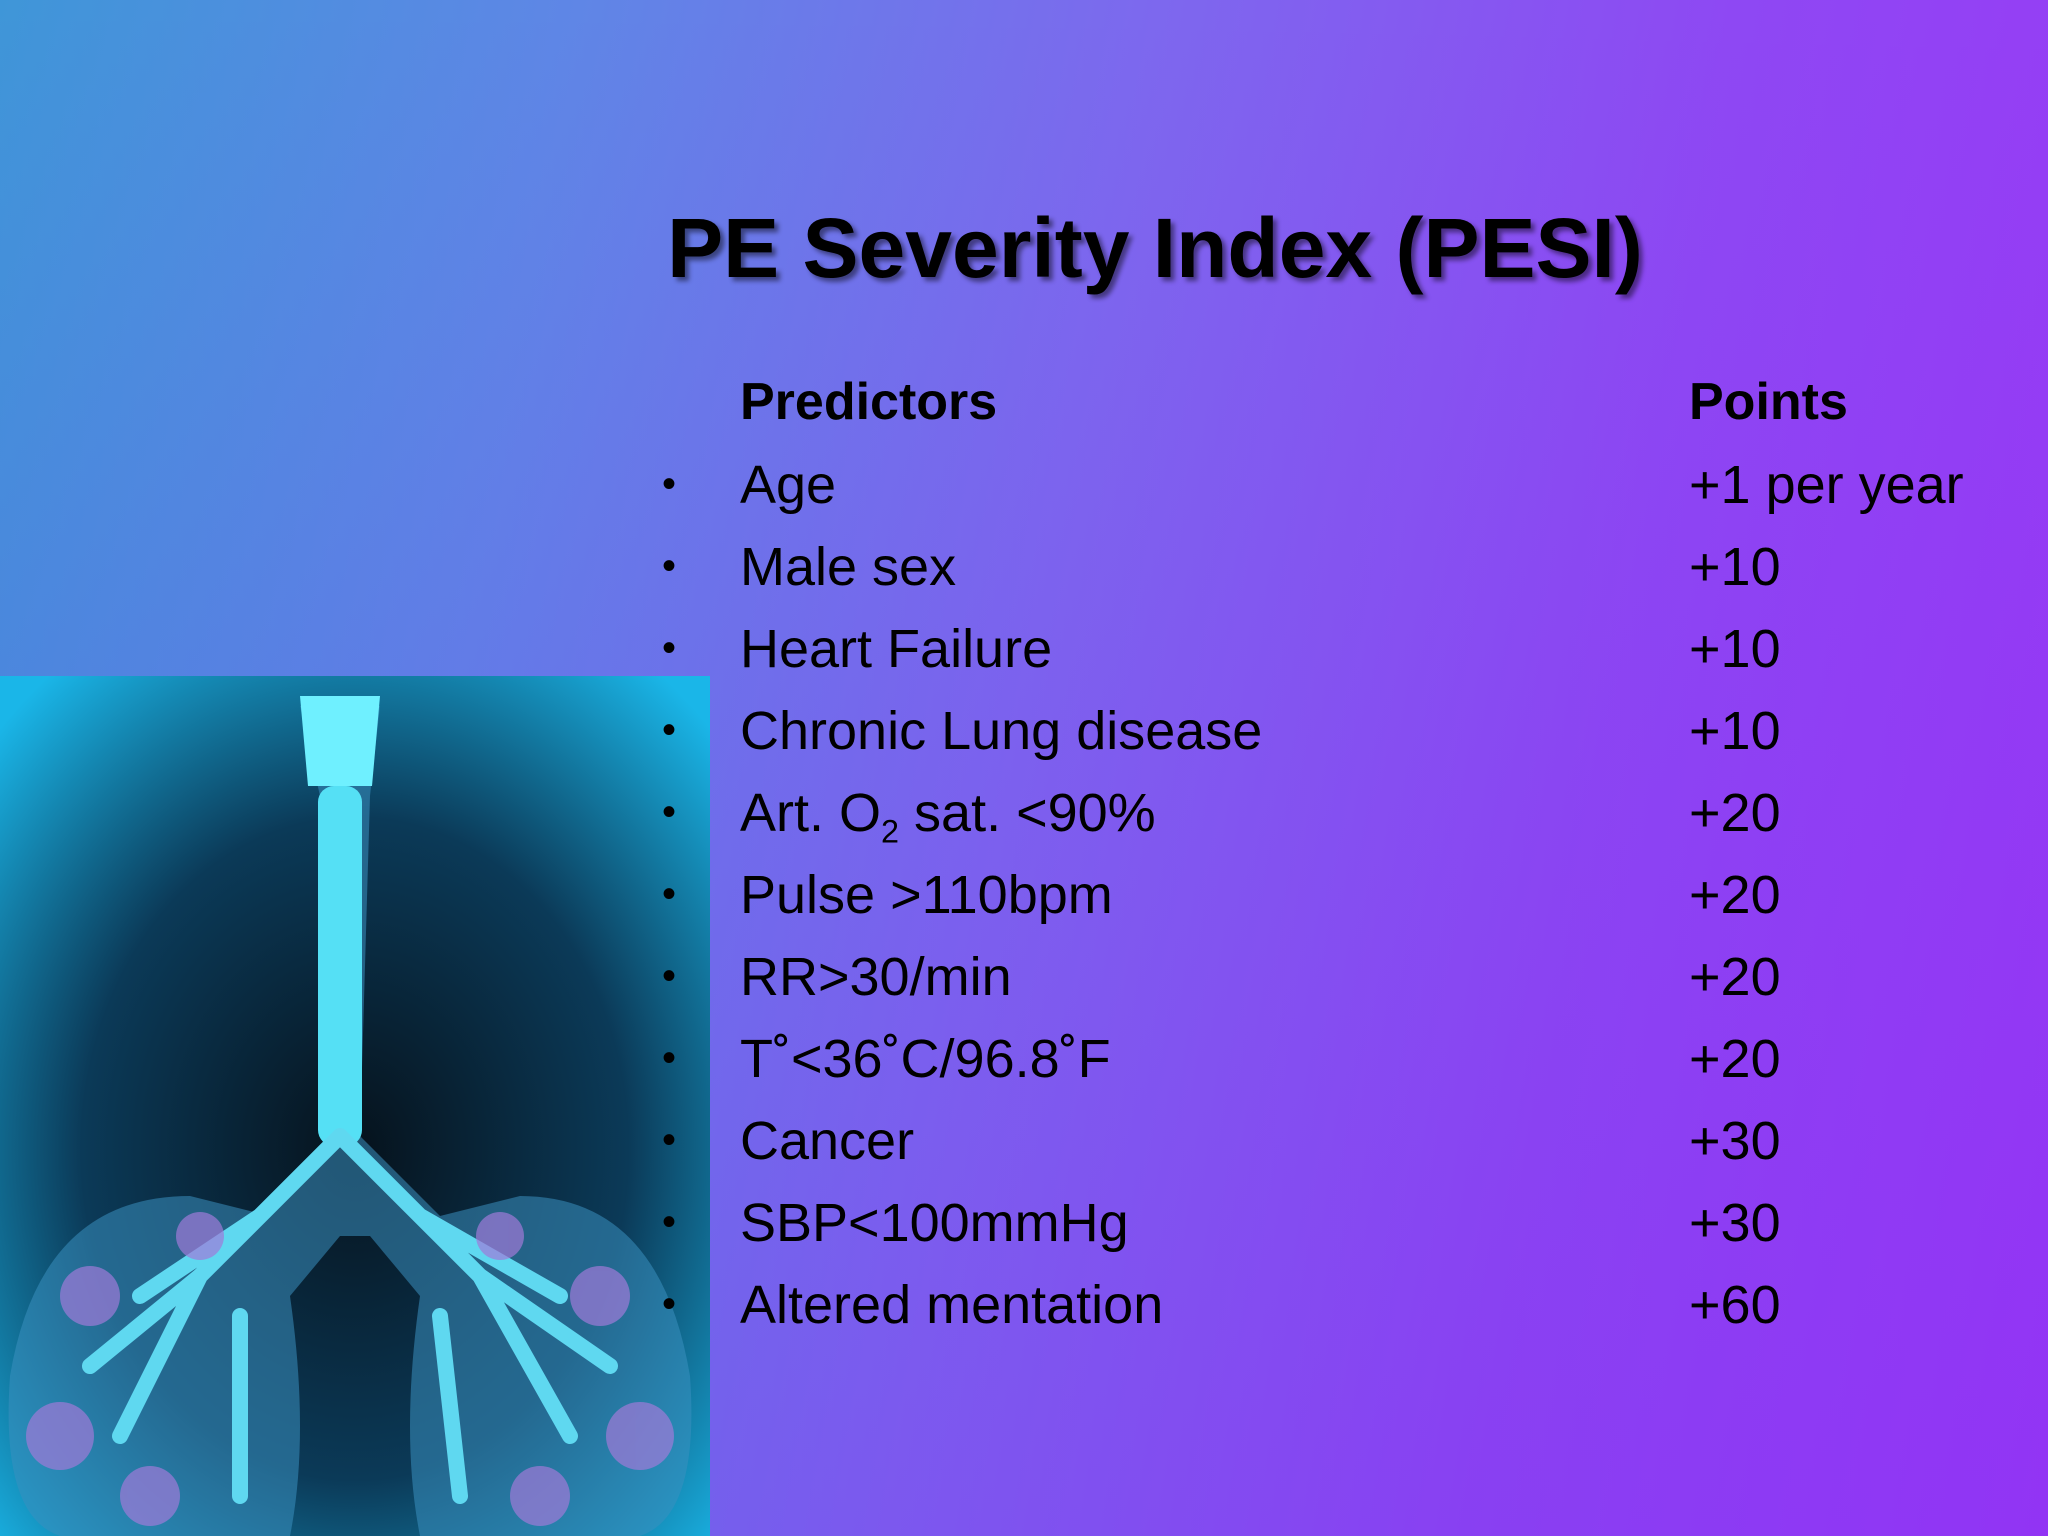  I want to click on predictor: Age, so click(788, 485).